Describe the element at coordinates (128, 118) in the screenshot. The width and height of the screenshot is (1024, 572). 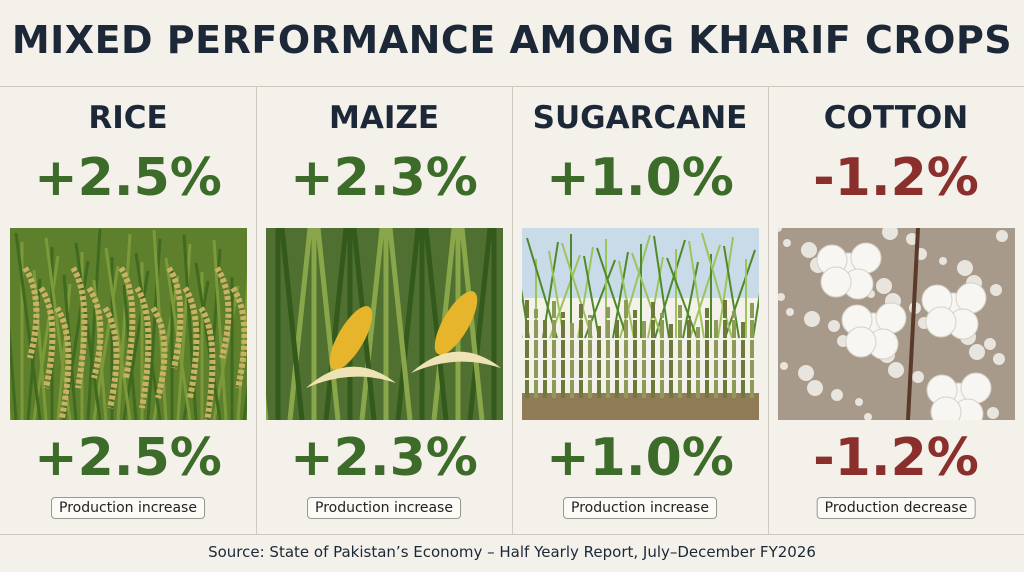
I see `crop-name: RICE` at that location.